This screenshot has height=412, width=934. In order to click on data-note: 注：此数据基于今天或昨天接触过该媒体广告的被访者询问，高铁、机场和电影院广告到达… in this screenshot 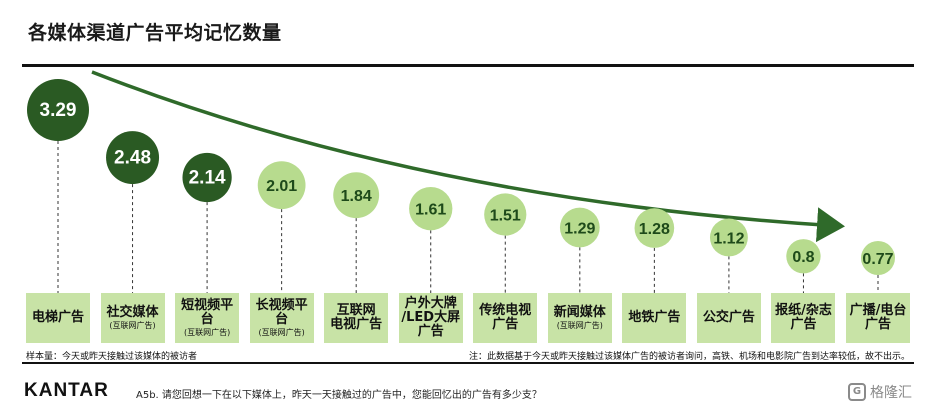, I will do `click(689, 357)`.